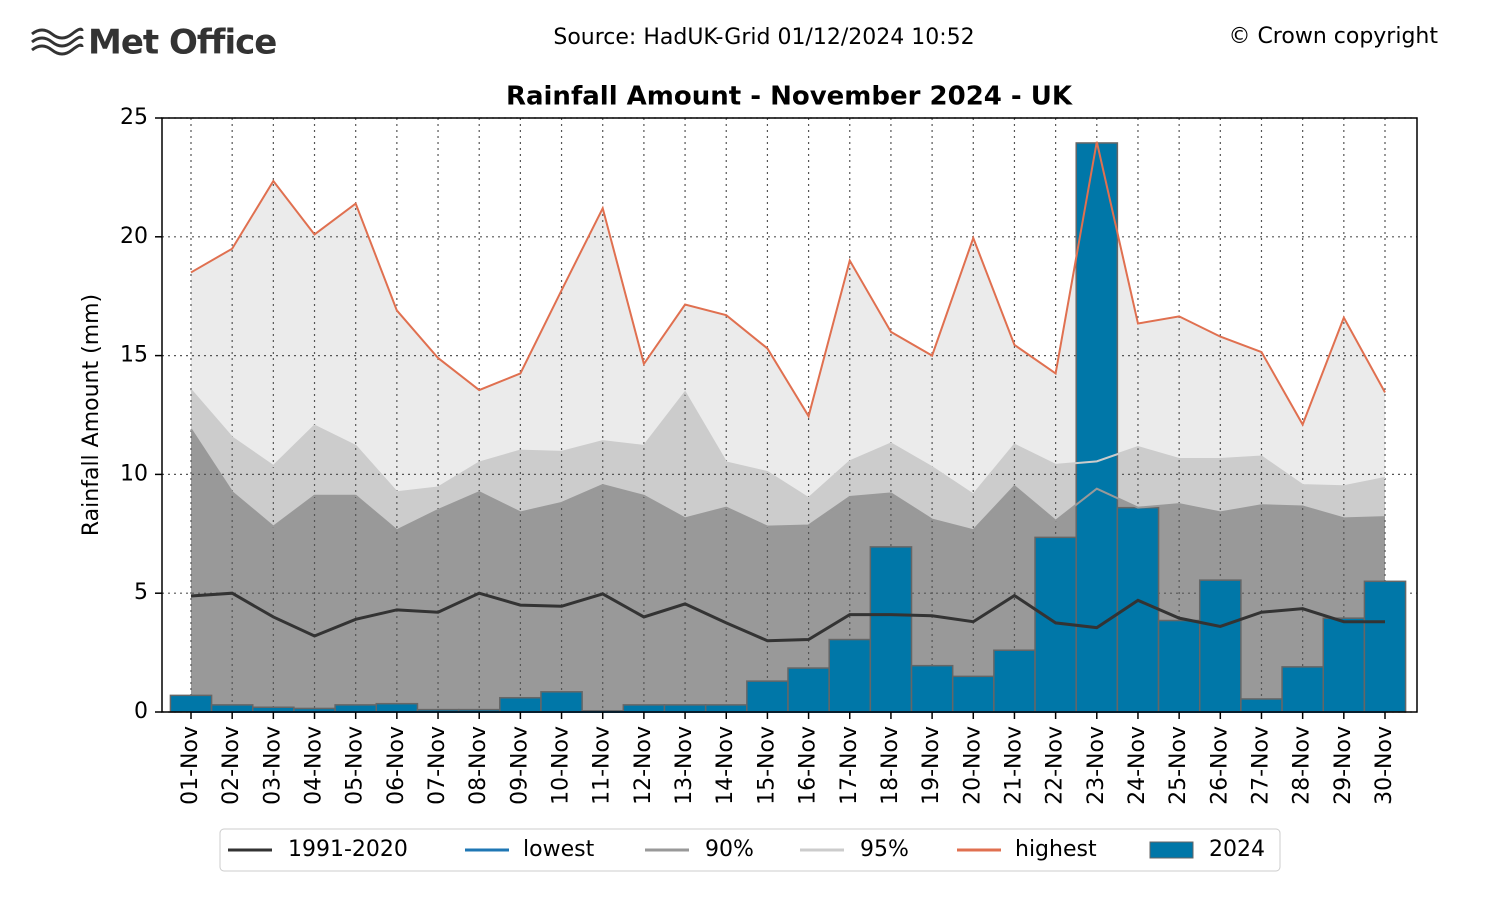 This screenshot has width=1500, height=900. Describe the element at coordinates (559, 849) in the screenshot. I see `legend-label: lowest` at that location.